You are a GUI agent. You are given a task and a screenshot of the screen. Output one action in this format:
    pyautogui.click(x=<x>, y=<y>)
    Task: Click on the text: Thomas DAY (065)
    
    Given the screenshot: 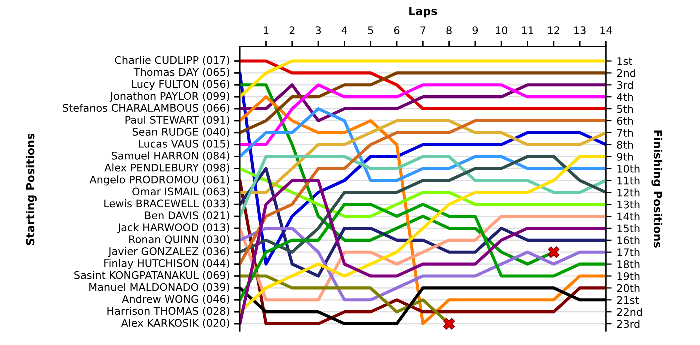 What is the action you would take?
    pyautogui.click(x=182, y=73)
    